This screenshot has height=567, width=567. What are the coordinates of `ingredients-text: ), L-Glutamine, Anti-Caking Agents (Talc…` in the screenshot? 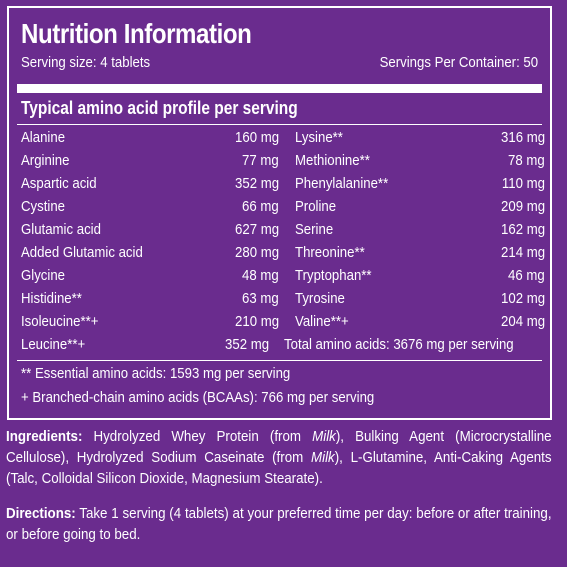 It's located at (279, 468).